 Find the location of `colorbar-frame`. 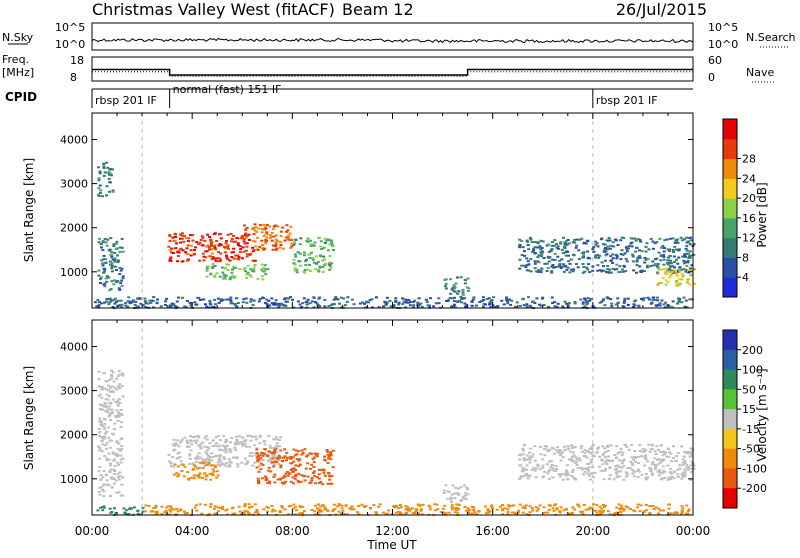

colorbar-frame is located at coordinates (730, 419).